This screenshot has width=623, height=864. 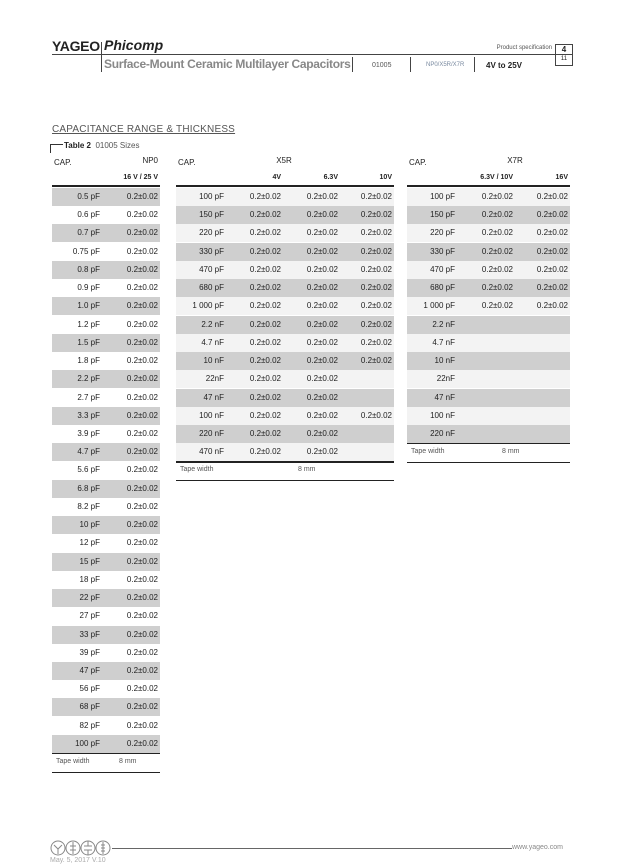 I want to click on table-row: 47 nF 0.2±0.02 0.2±0.02, so click(x=285, y=397).